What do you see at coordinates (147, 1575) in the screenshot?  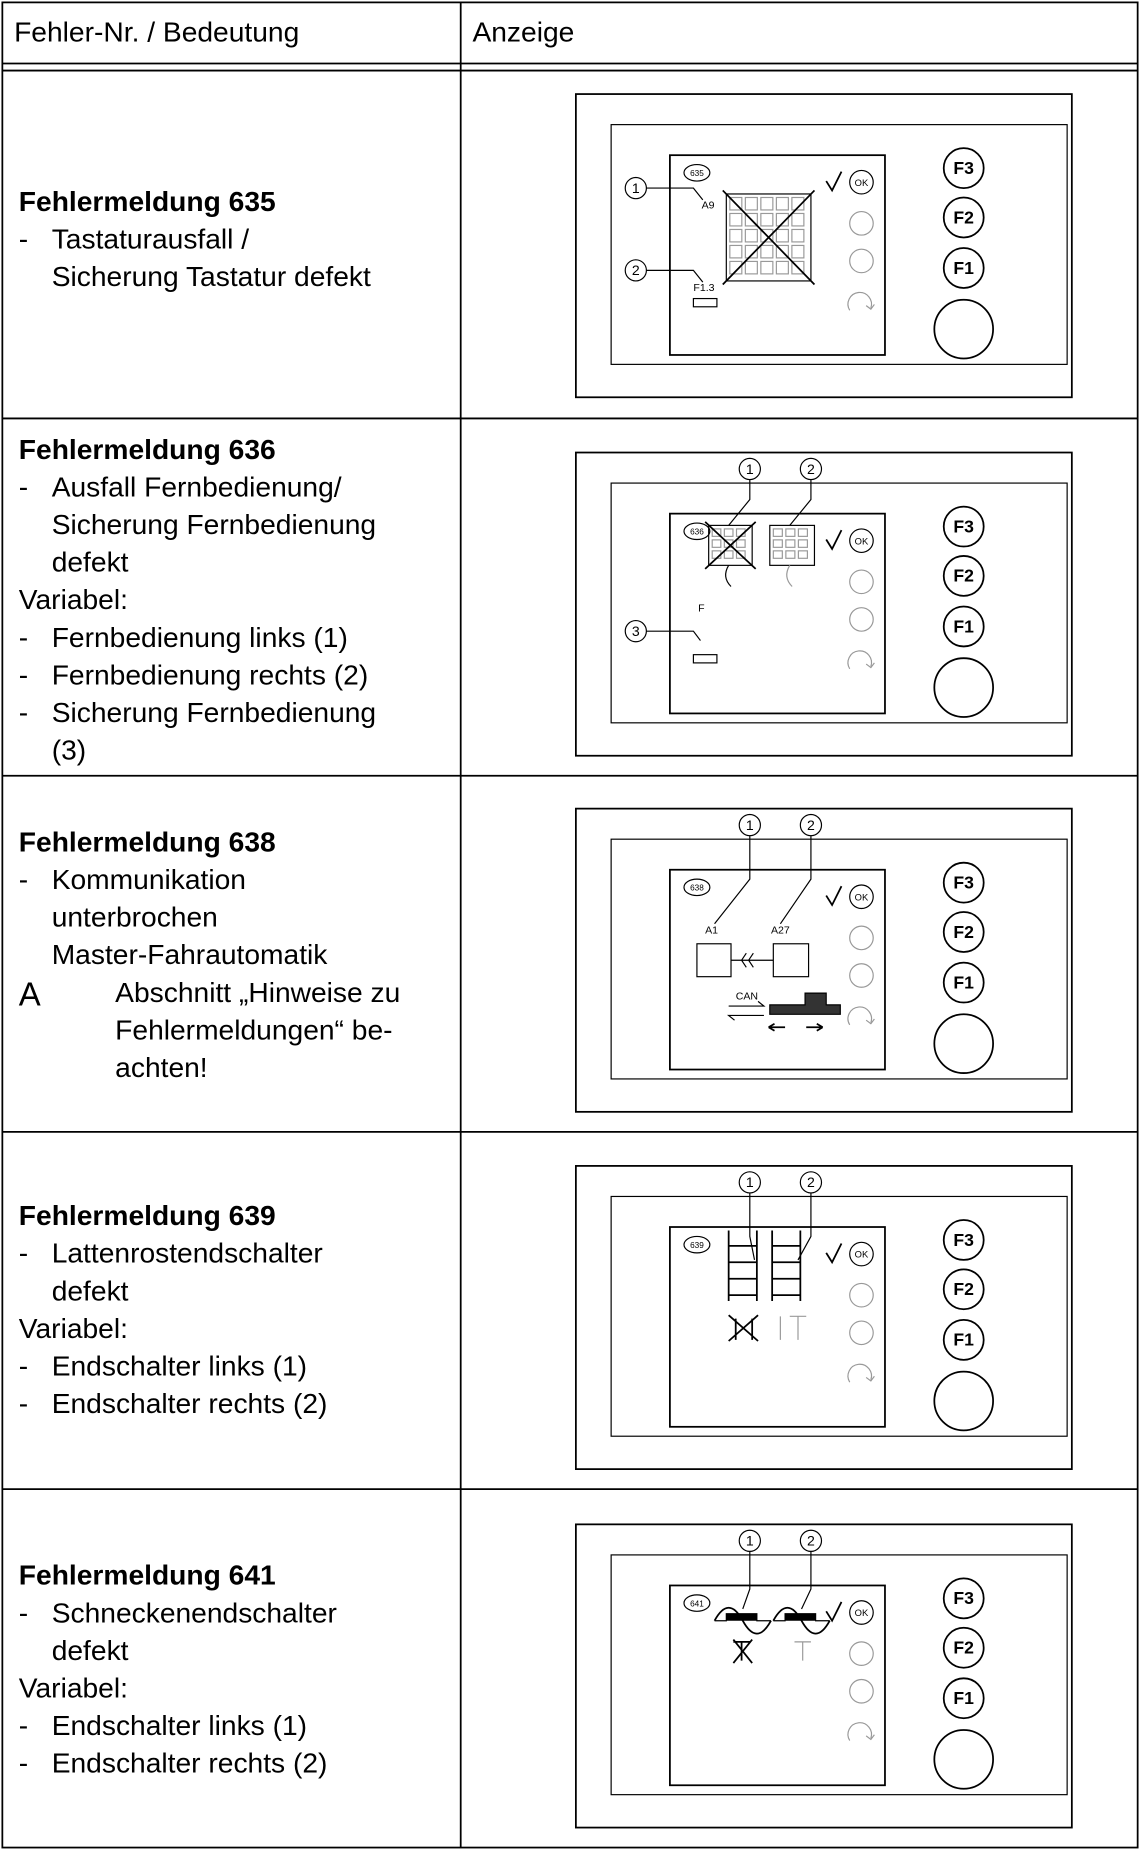 I see `row-title: Fehlermeldung 641` at bounding box center [147, 1575].